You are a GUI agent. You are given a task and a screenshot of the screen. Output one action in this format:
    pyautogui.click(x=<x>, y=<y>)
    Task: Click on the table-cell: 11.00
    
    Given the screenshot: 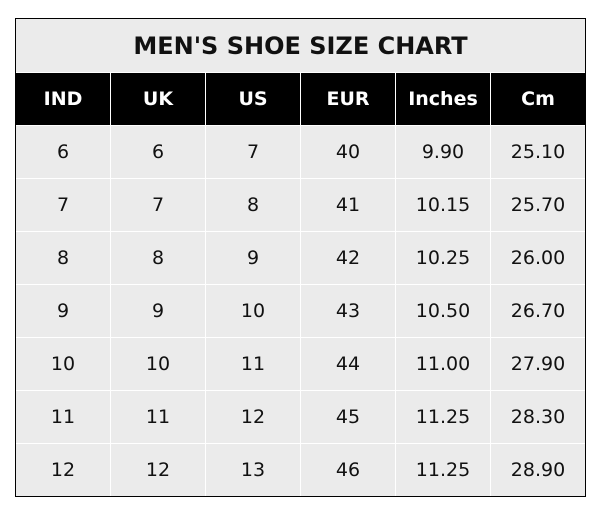 What is the action you would take?
    pyautogui.click(x=442, y=364)
    